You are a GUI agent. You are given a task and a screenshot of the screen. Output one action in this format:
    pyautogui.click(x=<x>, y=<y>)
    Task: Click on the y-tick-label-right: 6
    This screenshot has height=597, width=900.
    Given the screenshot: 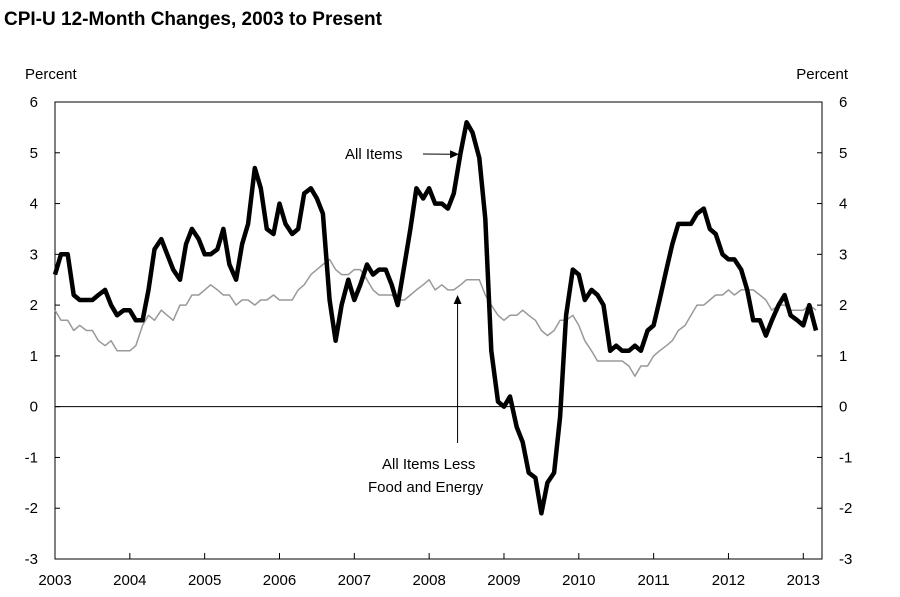 What is the action you would take?
    pyautogui.click(x=843, y=102)
    